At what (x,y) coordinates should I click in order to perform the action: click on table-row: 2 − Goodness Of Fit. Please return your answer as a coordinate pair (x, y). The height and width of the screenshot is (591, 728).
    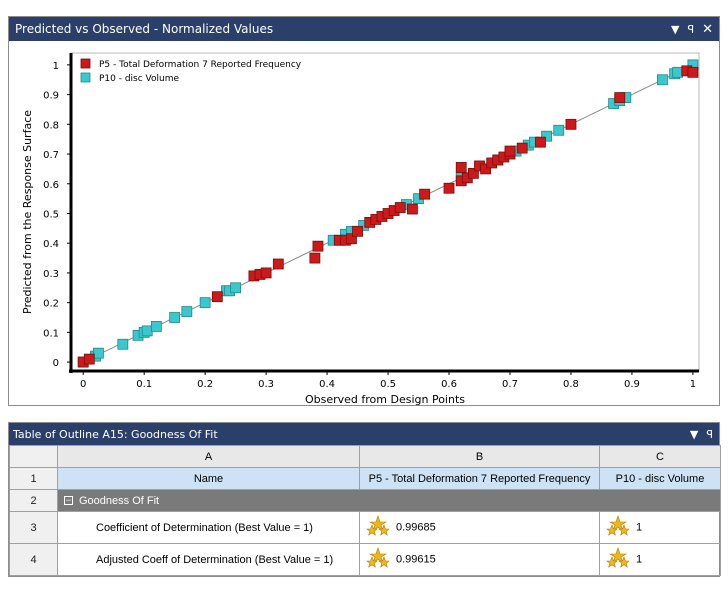
    Looking at the image, I should click on (365, 500).